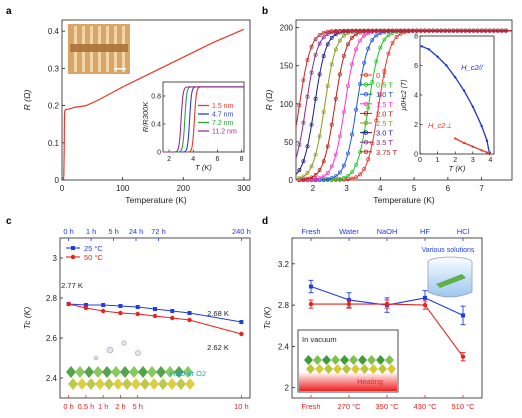 The width and height of the screenshot is (522, 418). What do you see at coordinates (319, 339) in the screenshot?
I see `annotation: In vacuum` at bounding box center [319, 339].